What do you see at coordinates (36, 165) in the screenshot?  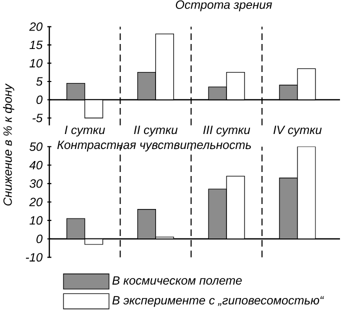 I see `y-tick-label: 40` at bounding box center [36, 165].